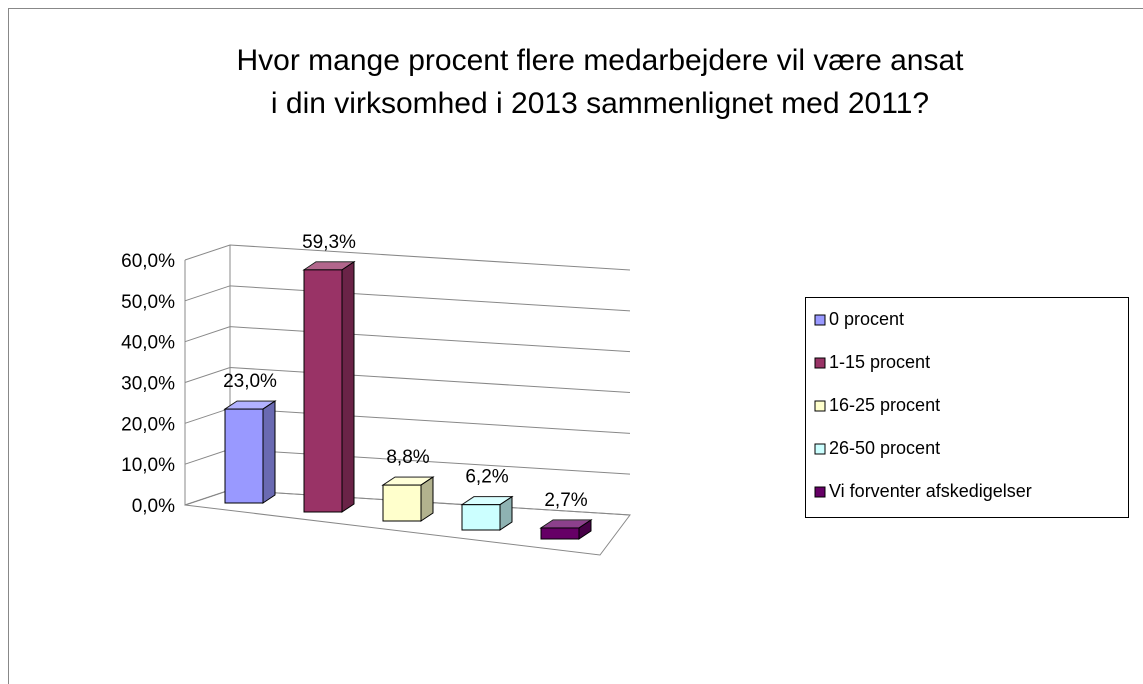 The height and width of the screenshot is (684, 1143). What do you see at coordinates (967, 407) in the screenshot?
I see `legend` at bounding box center [967, 407].